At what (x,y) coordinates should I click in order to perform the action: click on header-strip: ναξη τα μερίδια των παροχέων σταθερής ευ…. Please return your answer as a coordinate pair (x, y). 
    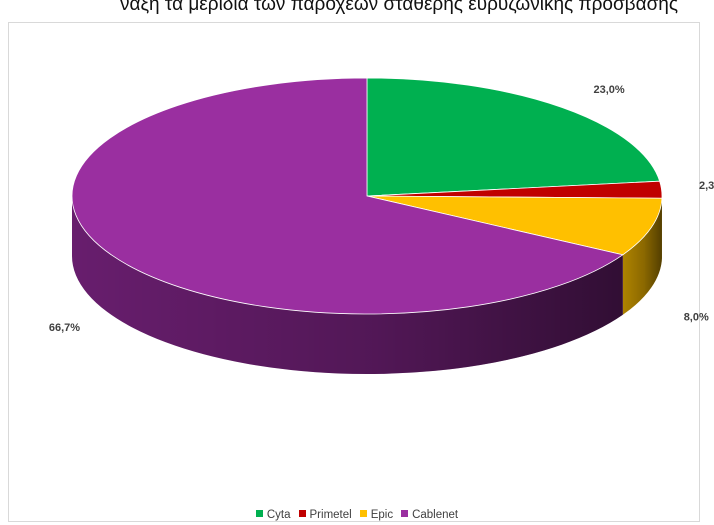
    Looking at the image, I should click on (357, 11).